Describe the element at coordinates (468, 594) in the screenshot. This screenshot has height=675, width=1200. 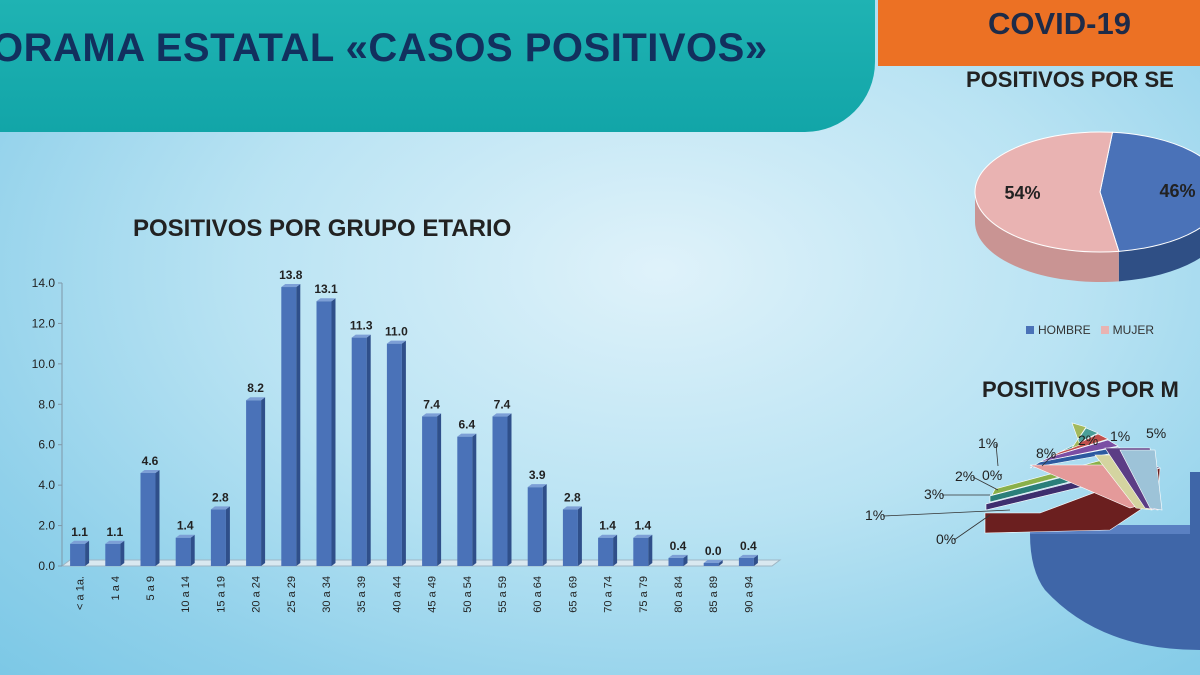
I see `x-tick-label: 50 a 54` at that location.